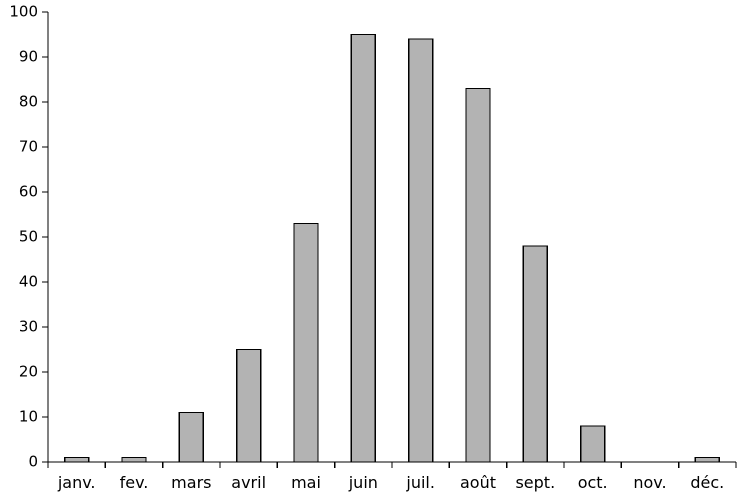  I want to click on y-axis-tick-label: 100, so click(23, 12).